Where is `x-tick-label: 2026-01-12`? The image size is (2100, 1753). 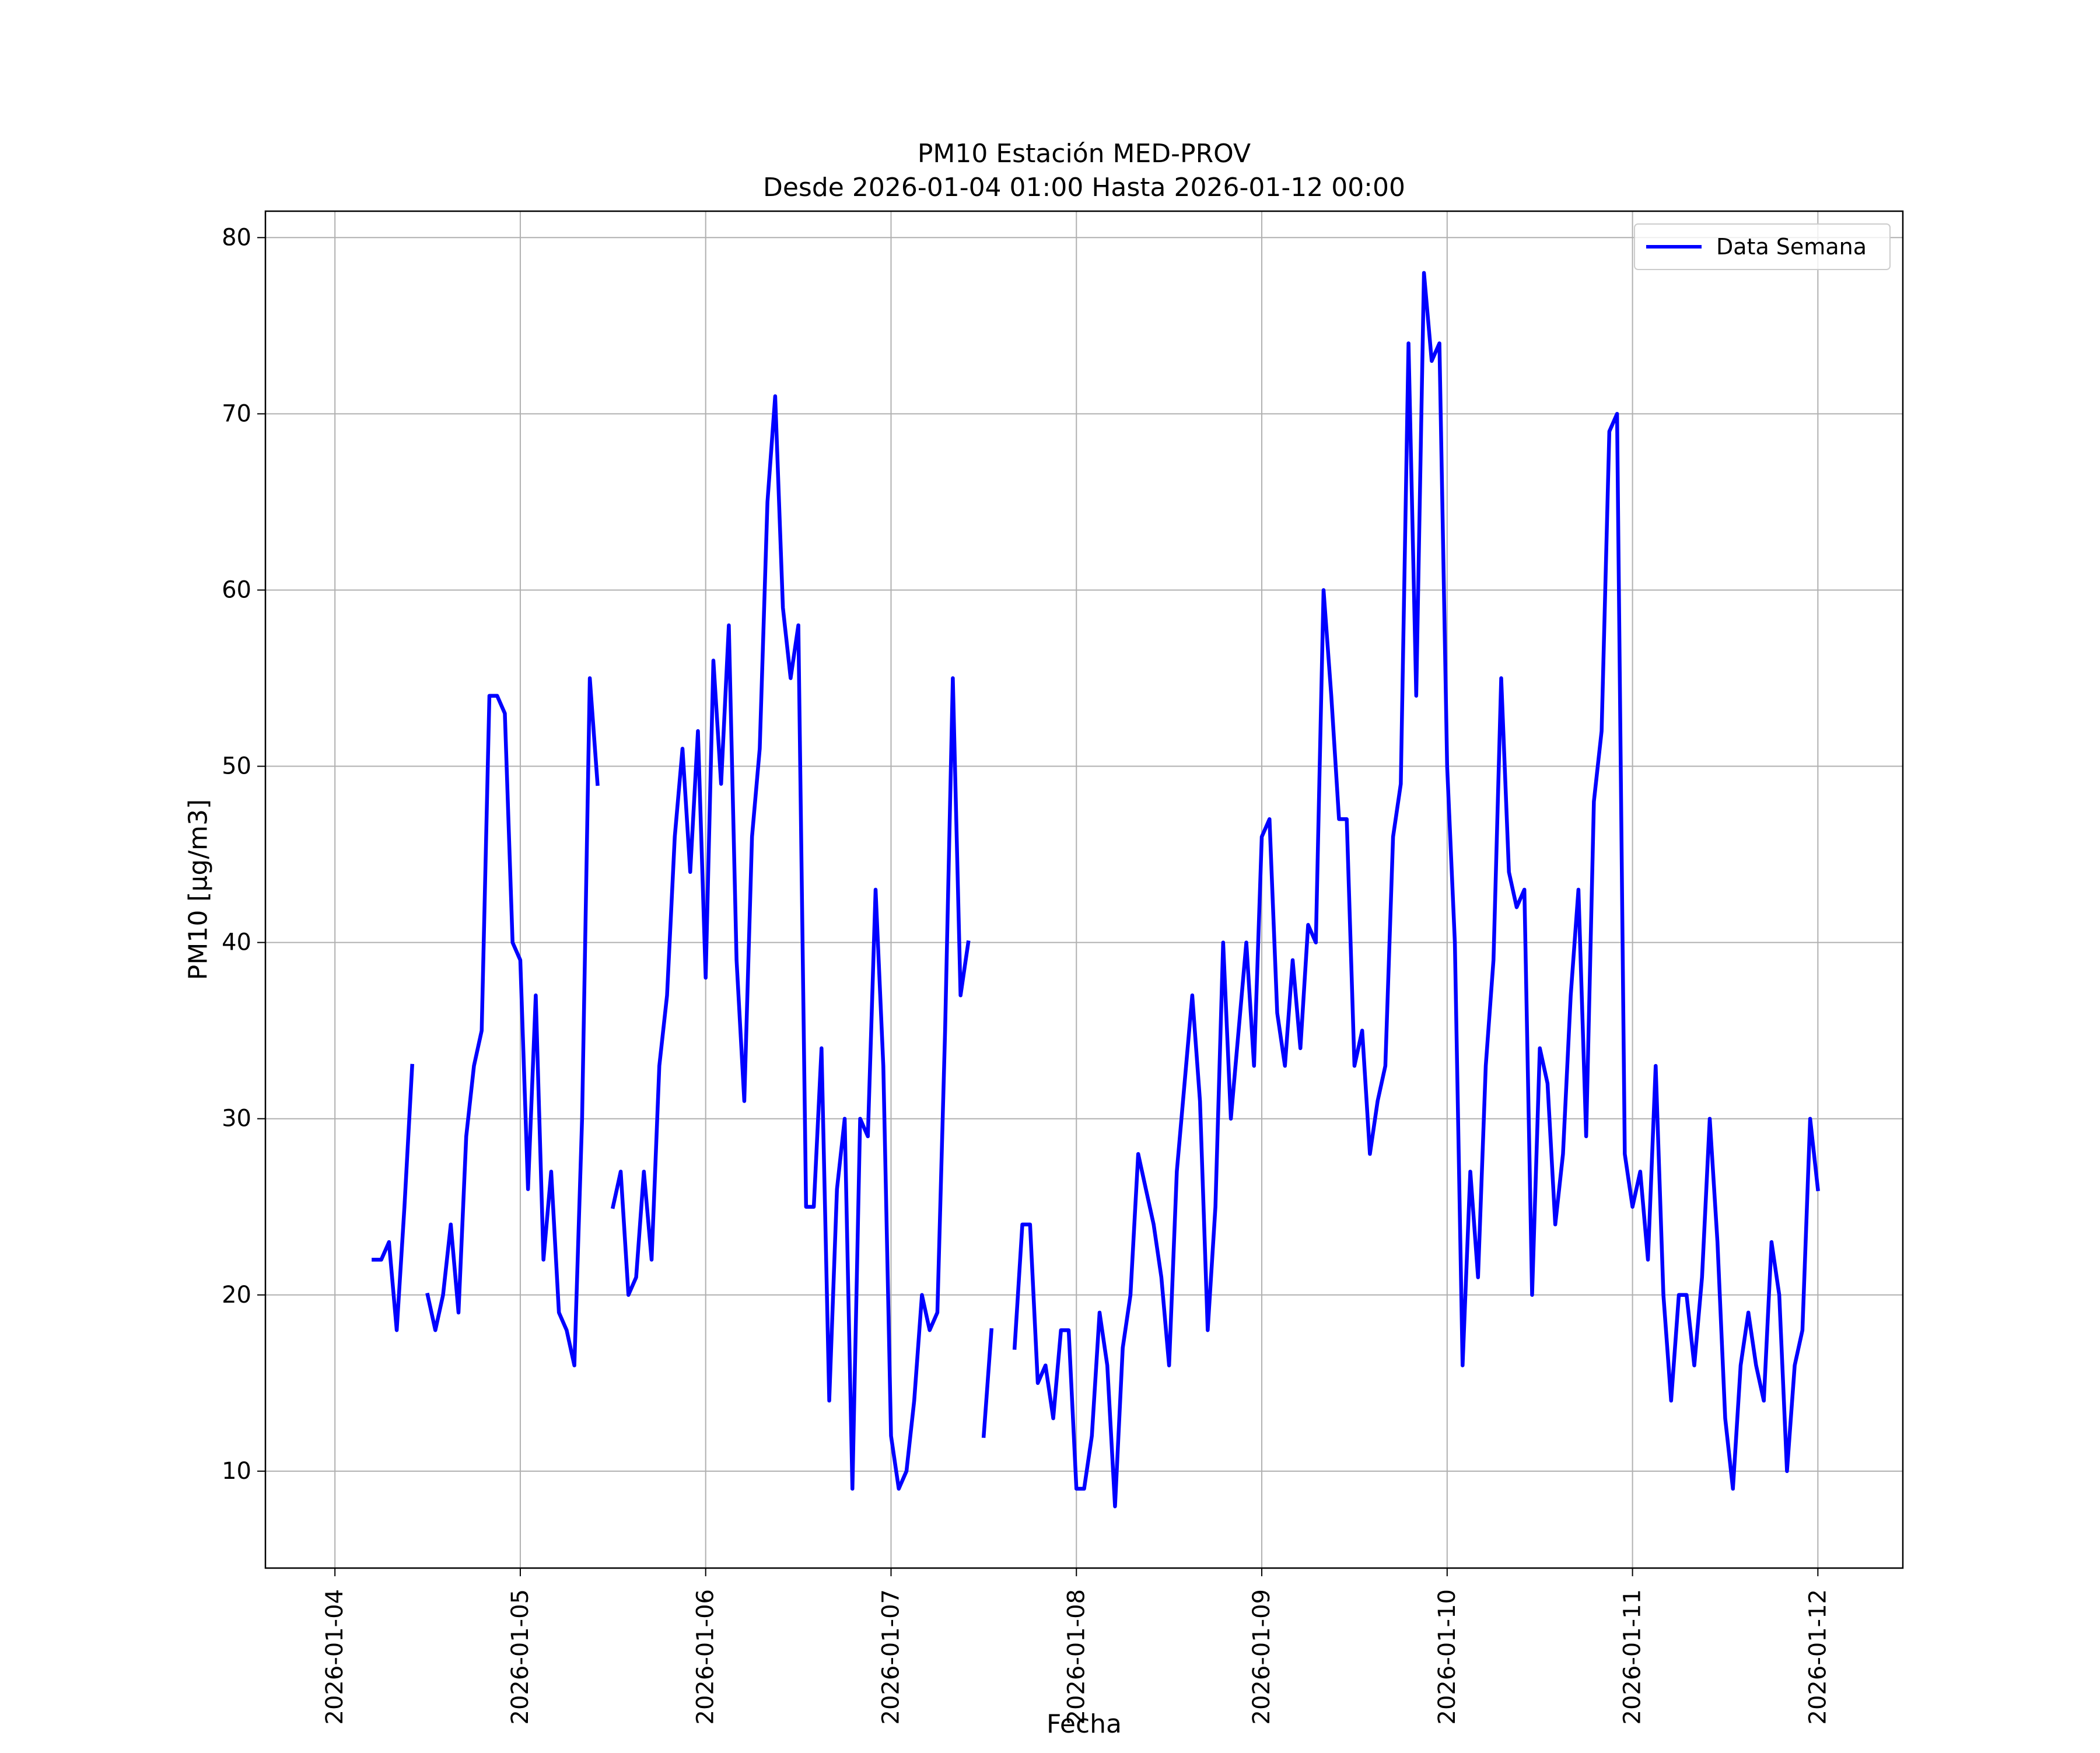
x-tick-label: 2026-01-12 is located at coordinates (1817, 1656).